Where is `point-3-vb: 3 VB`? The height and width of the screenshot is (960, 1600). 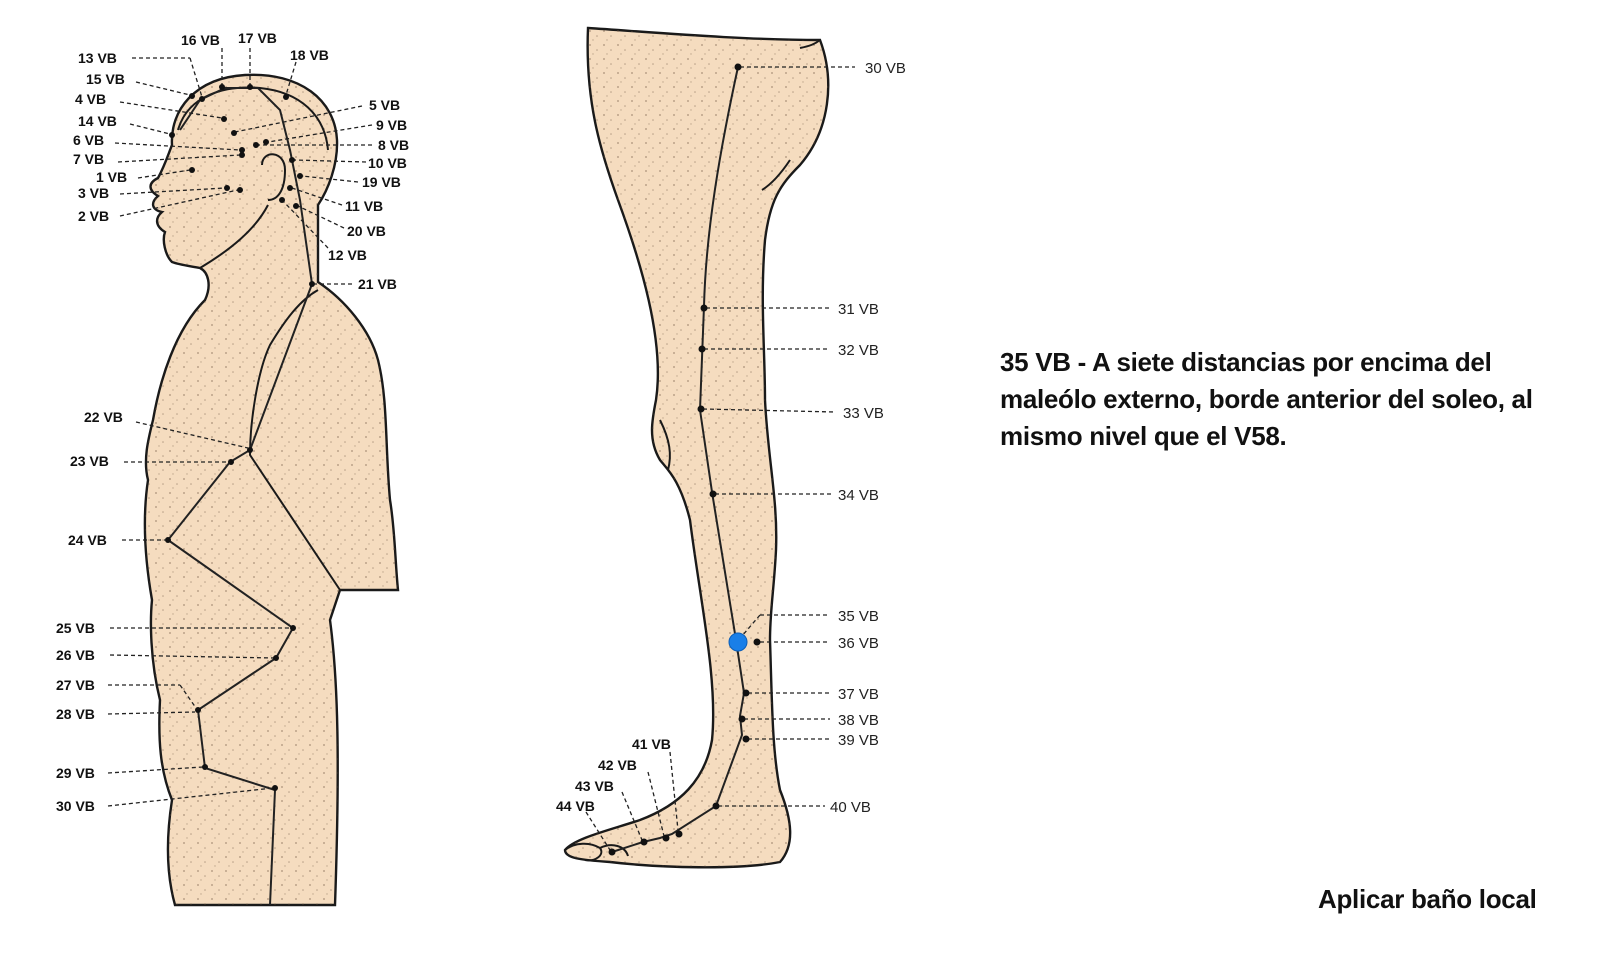
point-3-vb: 3 VB is located at coordinates (154, 193).